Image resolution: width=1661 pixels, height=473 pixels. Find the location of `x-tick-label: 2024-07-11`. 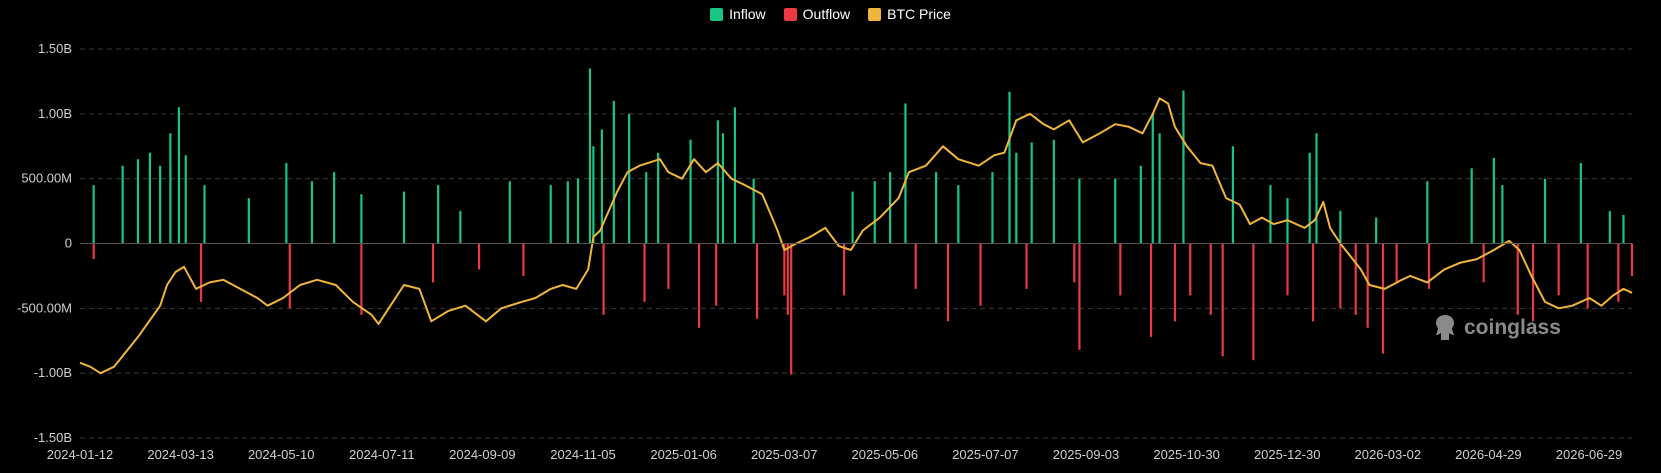

x-tick-label: 2024-07-11 is located at coordinates (382, 454).